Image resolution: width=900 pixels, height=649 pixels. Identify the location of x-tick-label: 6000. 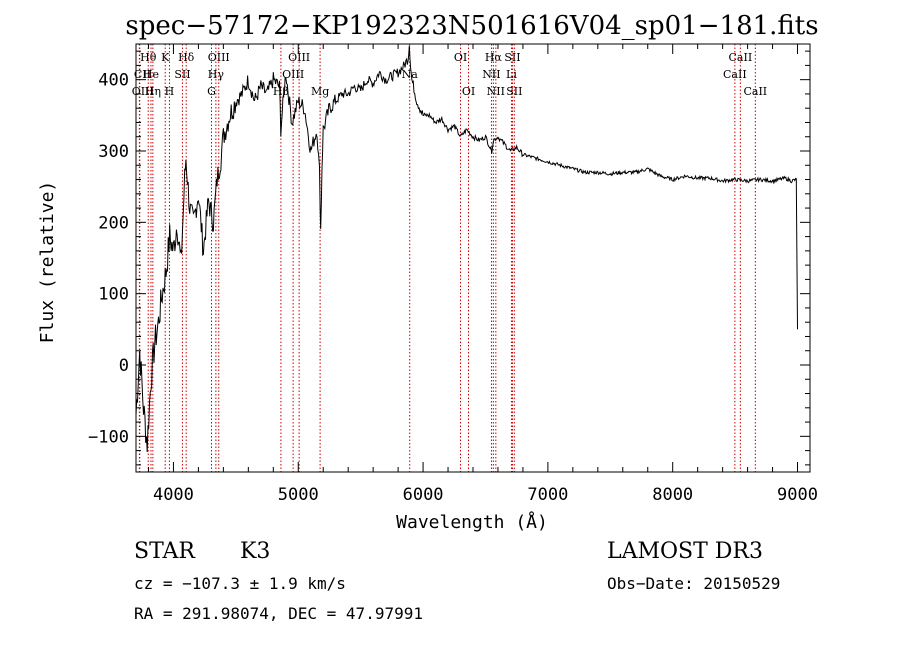
(423, 495).